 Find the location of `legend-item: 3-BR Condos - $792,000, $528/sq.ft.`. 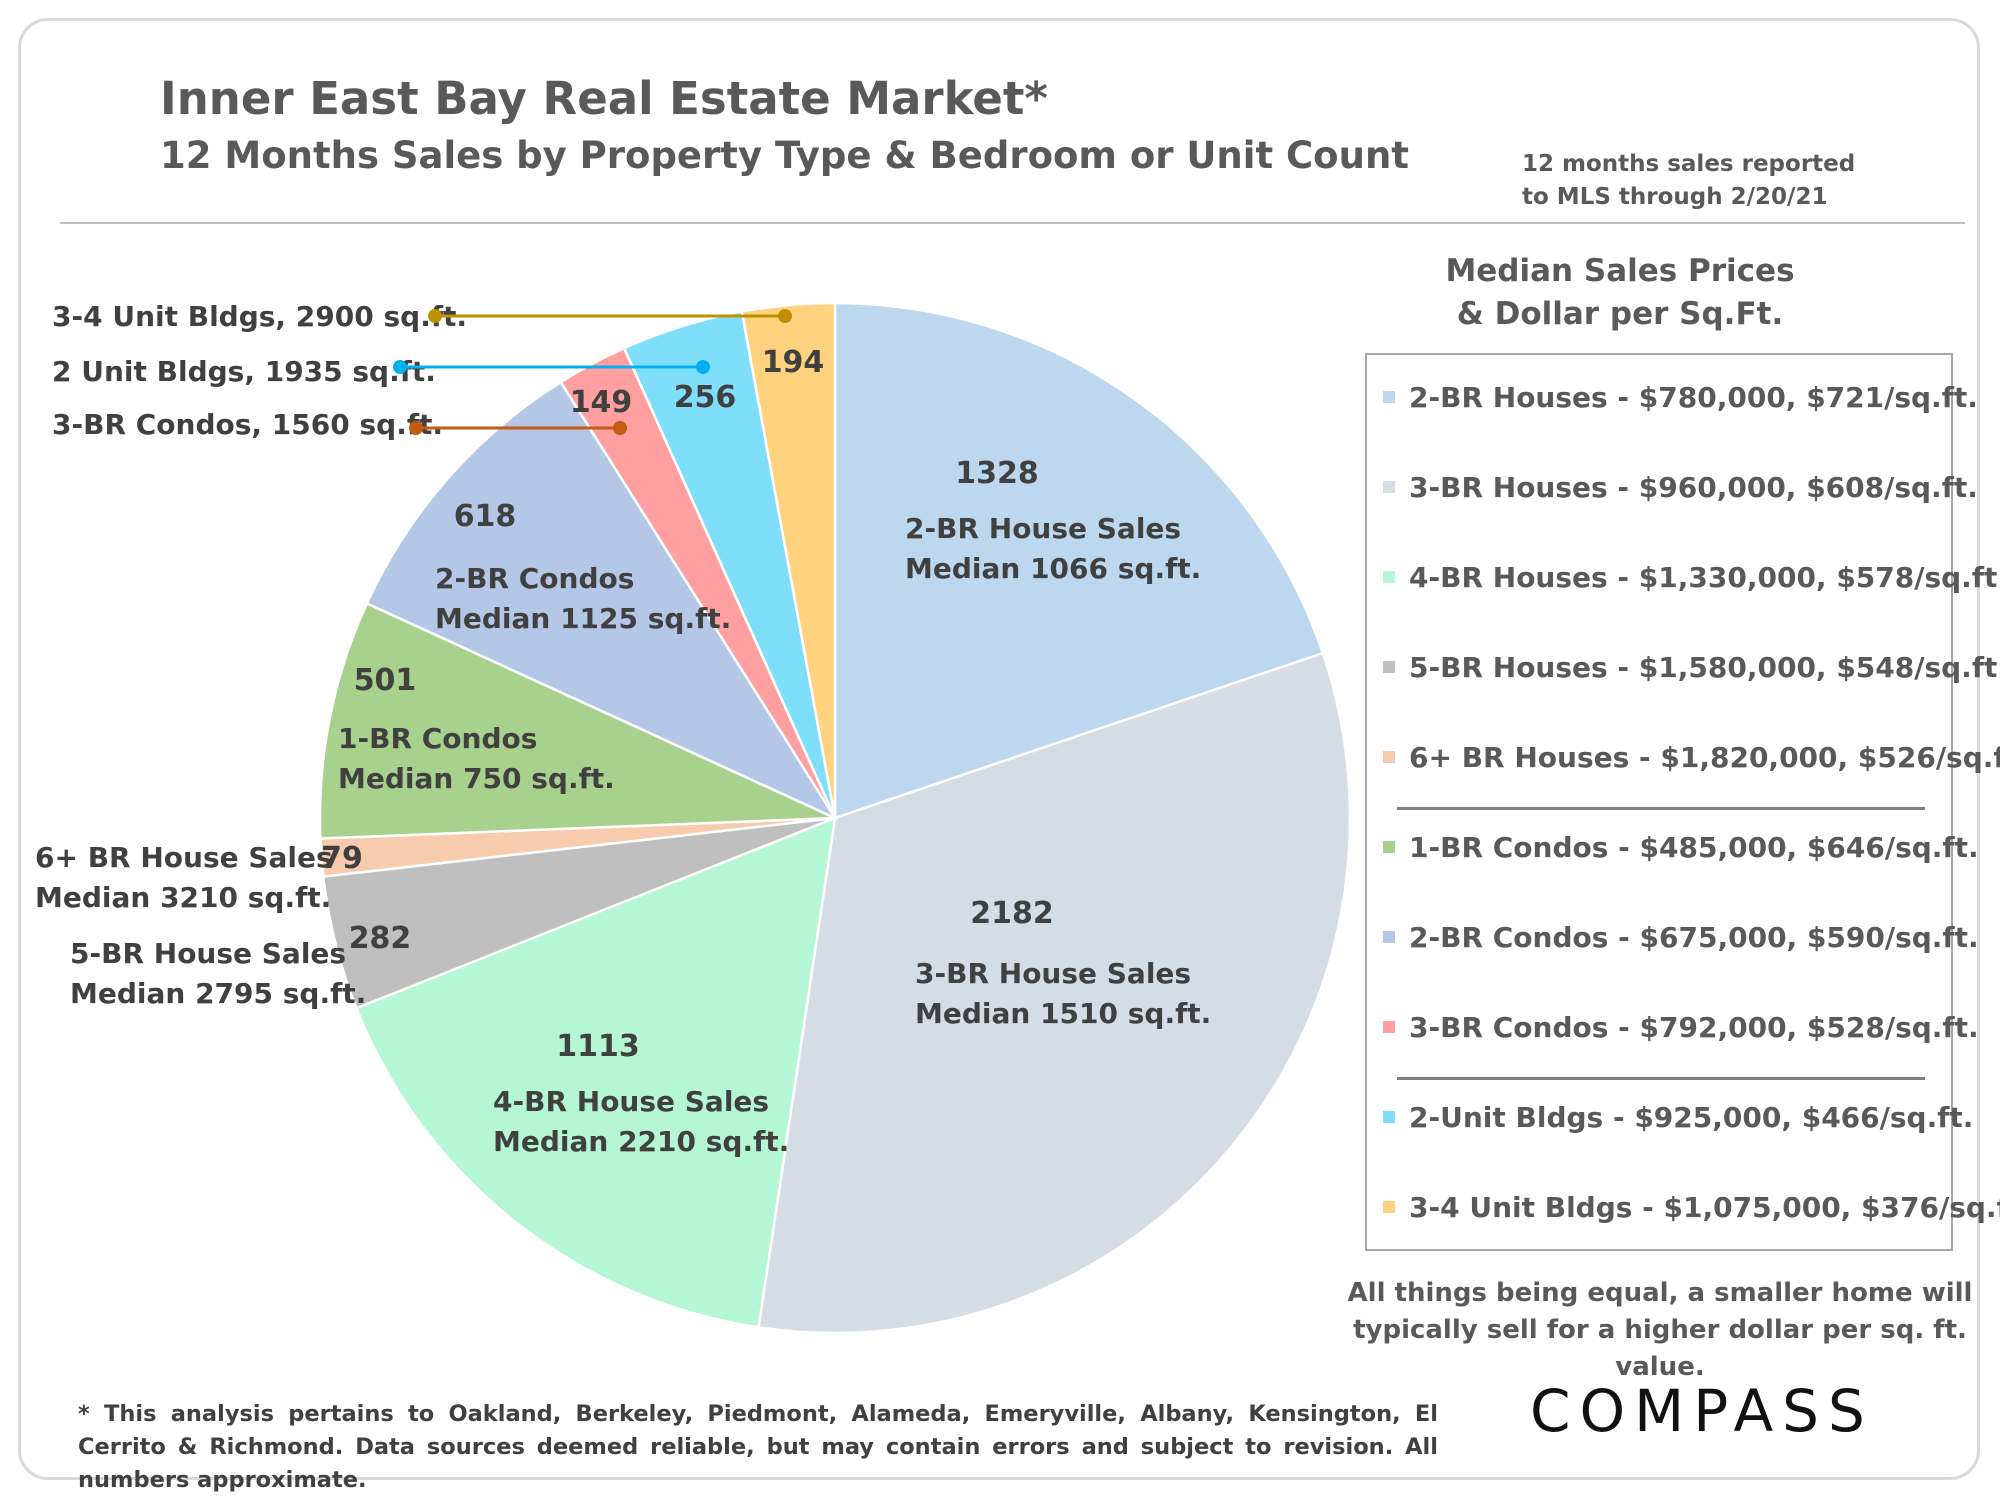

legend-item: 3-BR Condos - $792,000, $528/sq.ft. is located at coordinates (1681, 1027).